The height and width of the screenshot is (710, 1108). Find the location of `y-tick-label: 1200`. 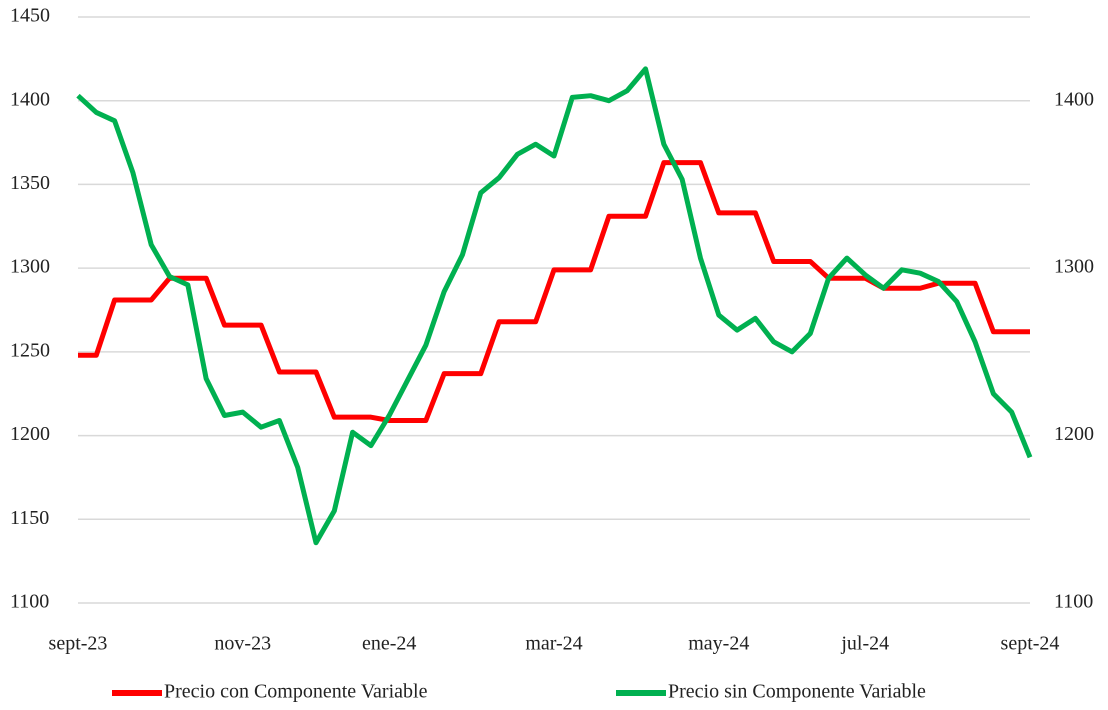

y-tick-label: 1200 is located at coordinates (30, 434).